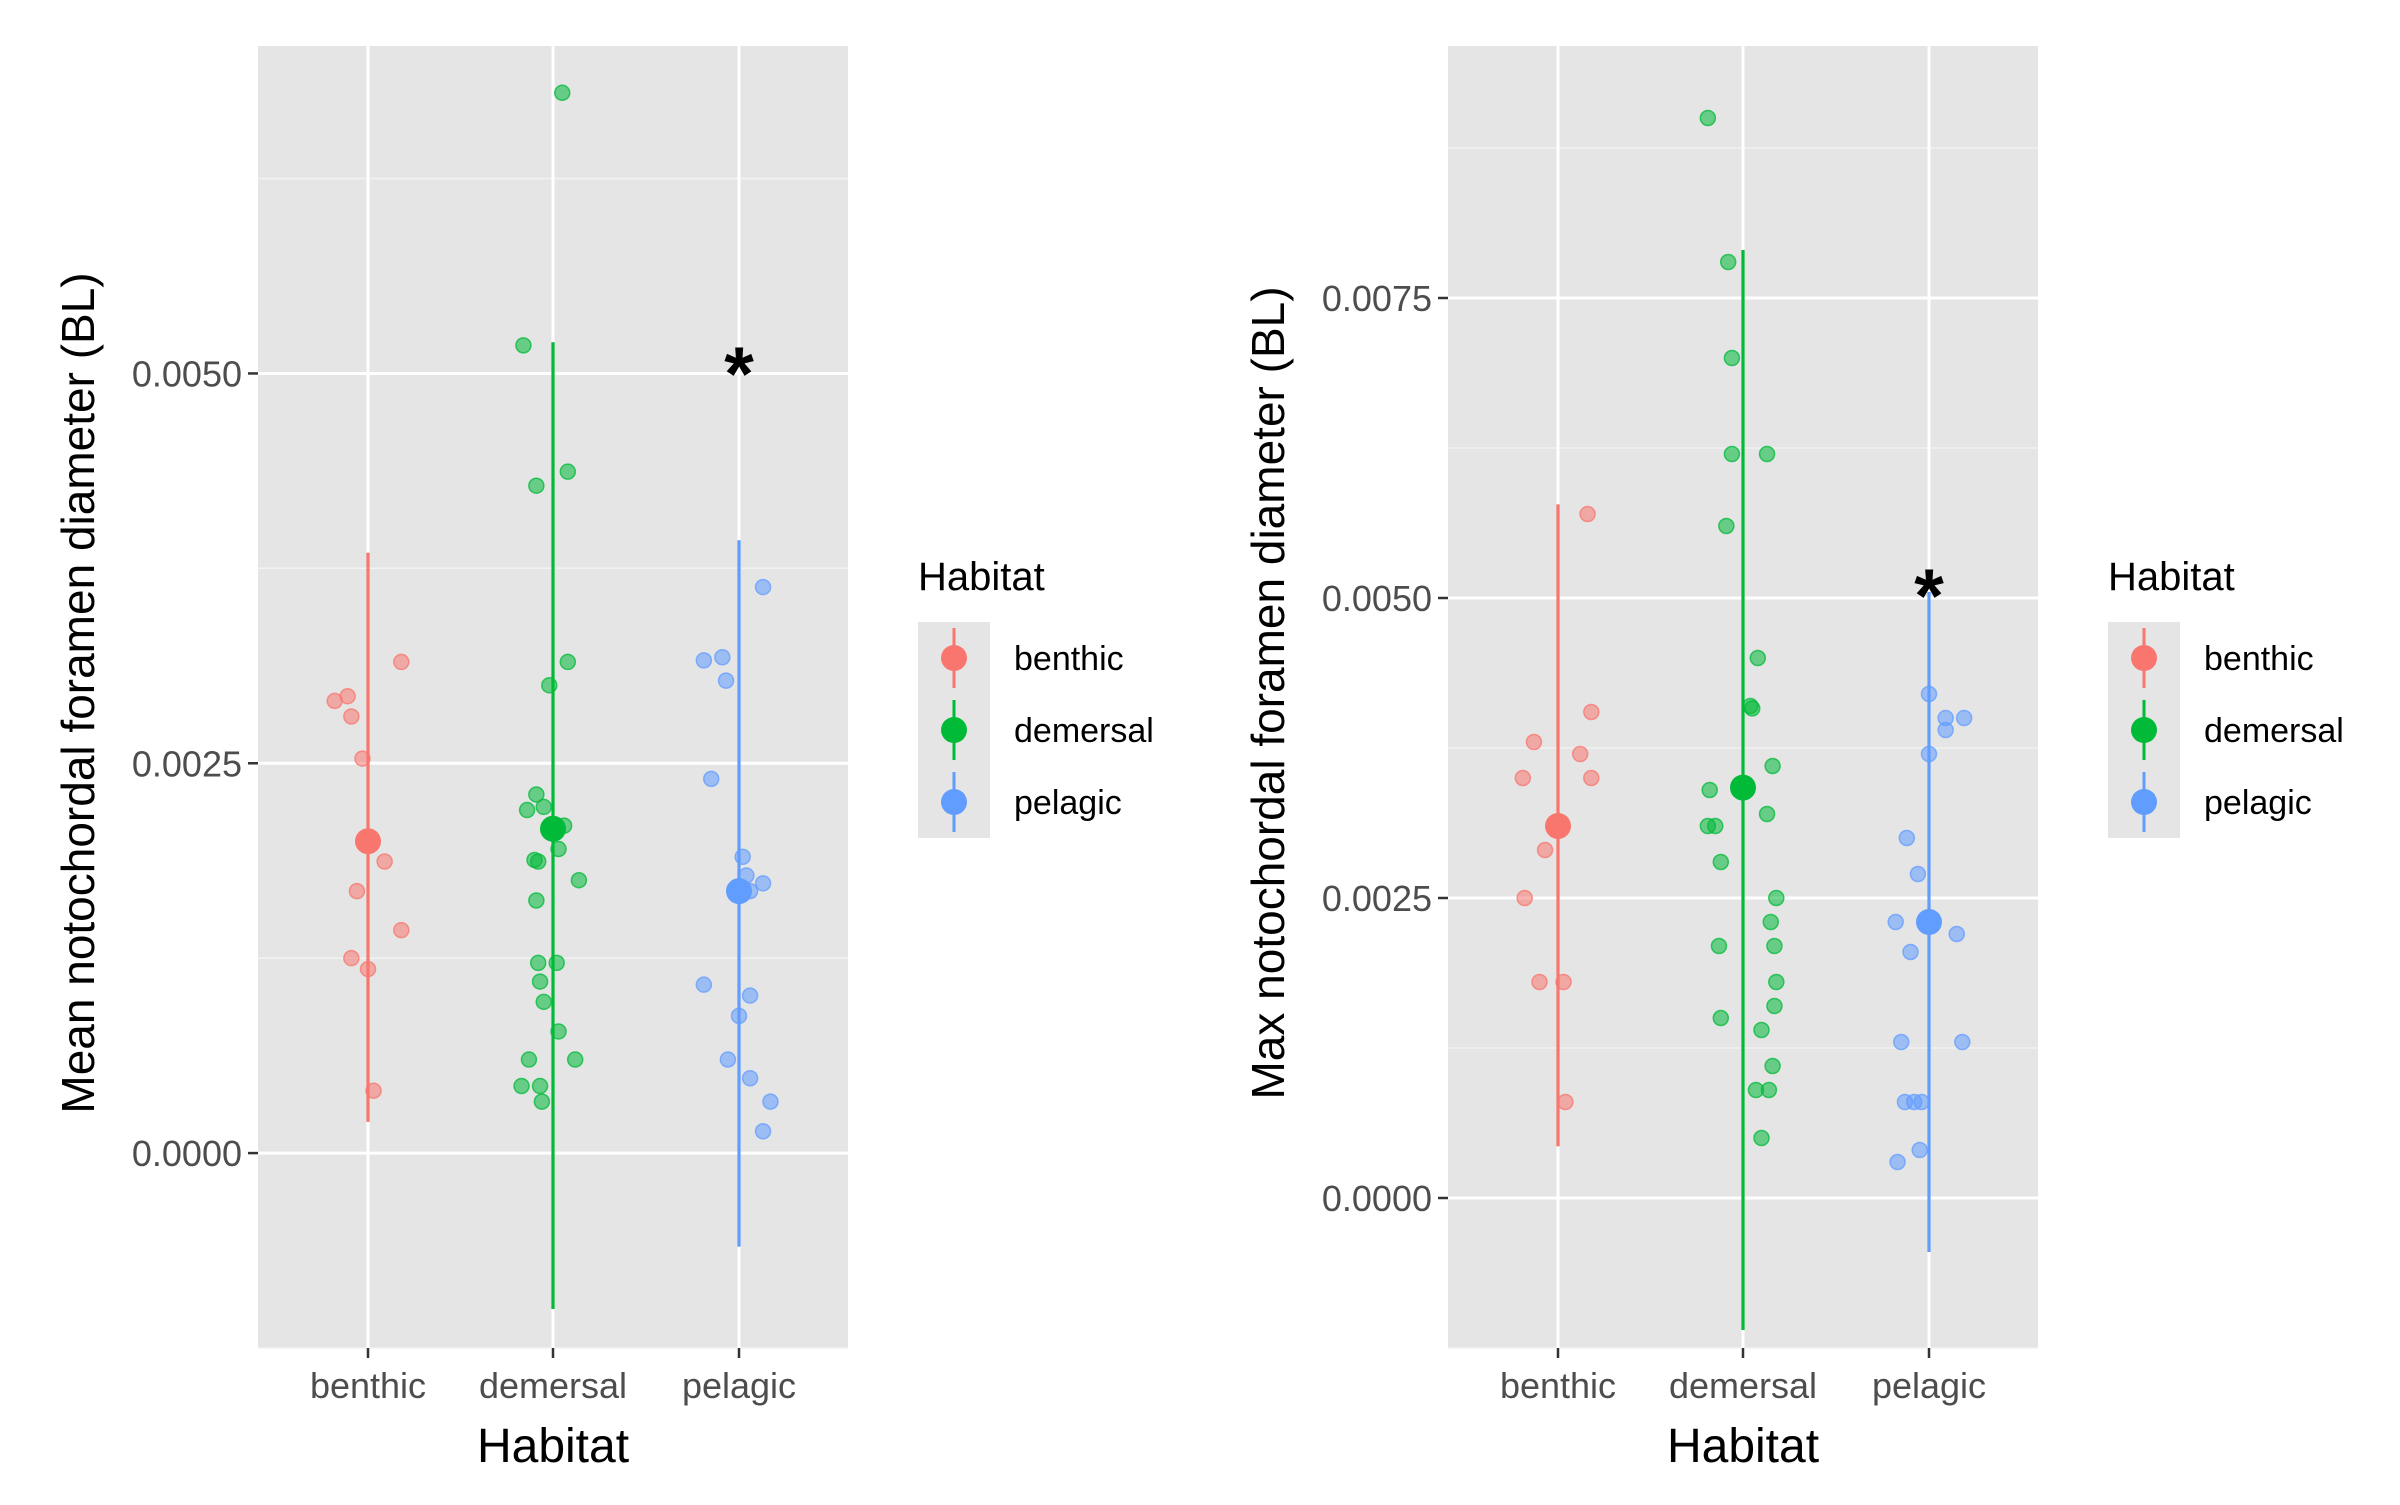 This screenshot has width=2400, height=1505. I want to click on legend-label: demersal, so click(1084, 731).